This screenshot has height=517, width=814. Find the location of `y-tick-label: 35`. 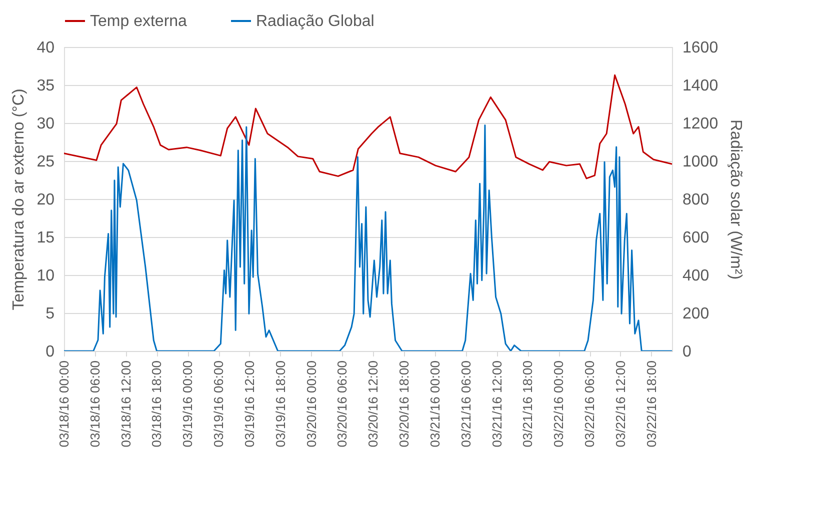

y-tick-label: 35 is located at coordinates (45, 86).